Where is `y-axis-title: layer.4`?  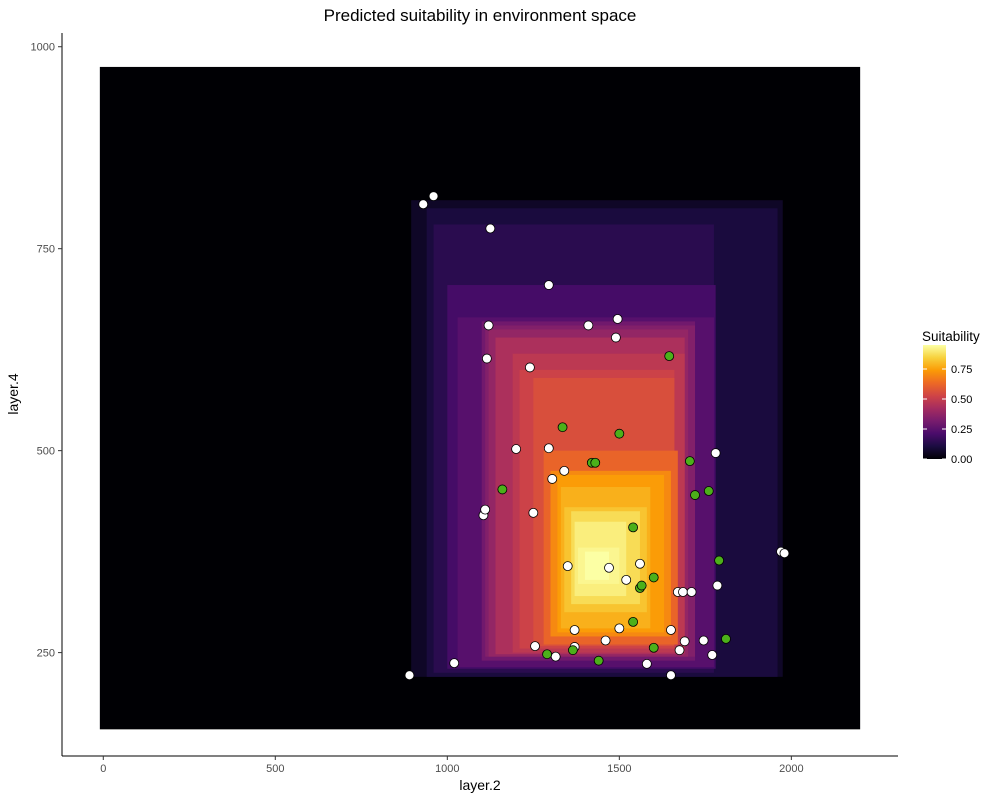 y-axis-title: layer.4 is located at coordinates (13, 393).